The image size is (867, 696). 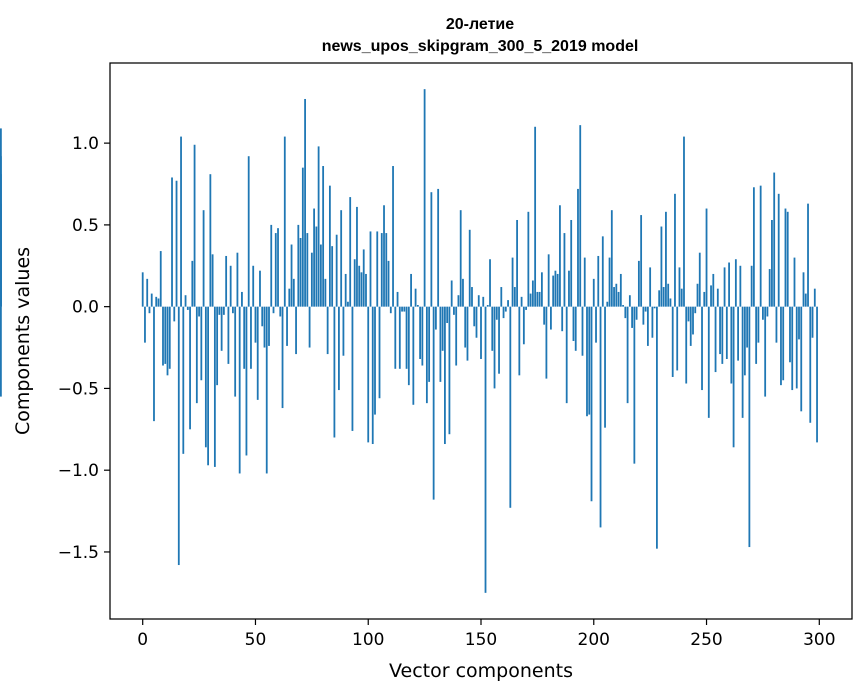 What do you see at coordinates (706, 640) in the screenshot?
I see `x-tick-label: 250` at bounding box center [706, 640].